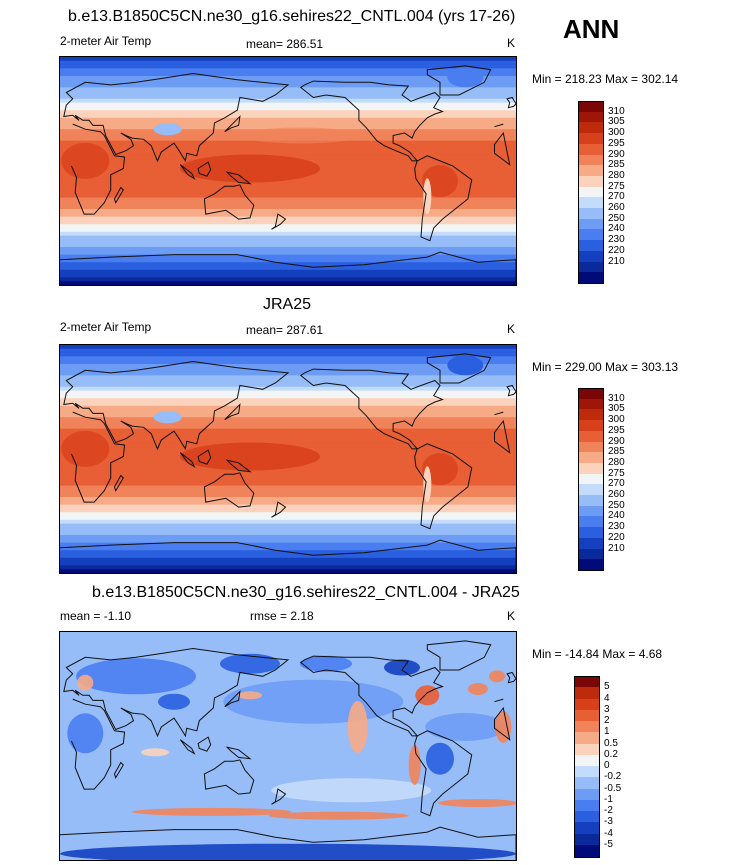  Describe the element at coordinates (288, 556) in the screenshot. I see `coastline-antarctica` at that location.